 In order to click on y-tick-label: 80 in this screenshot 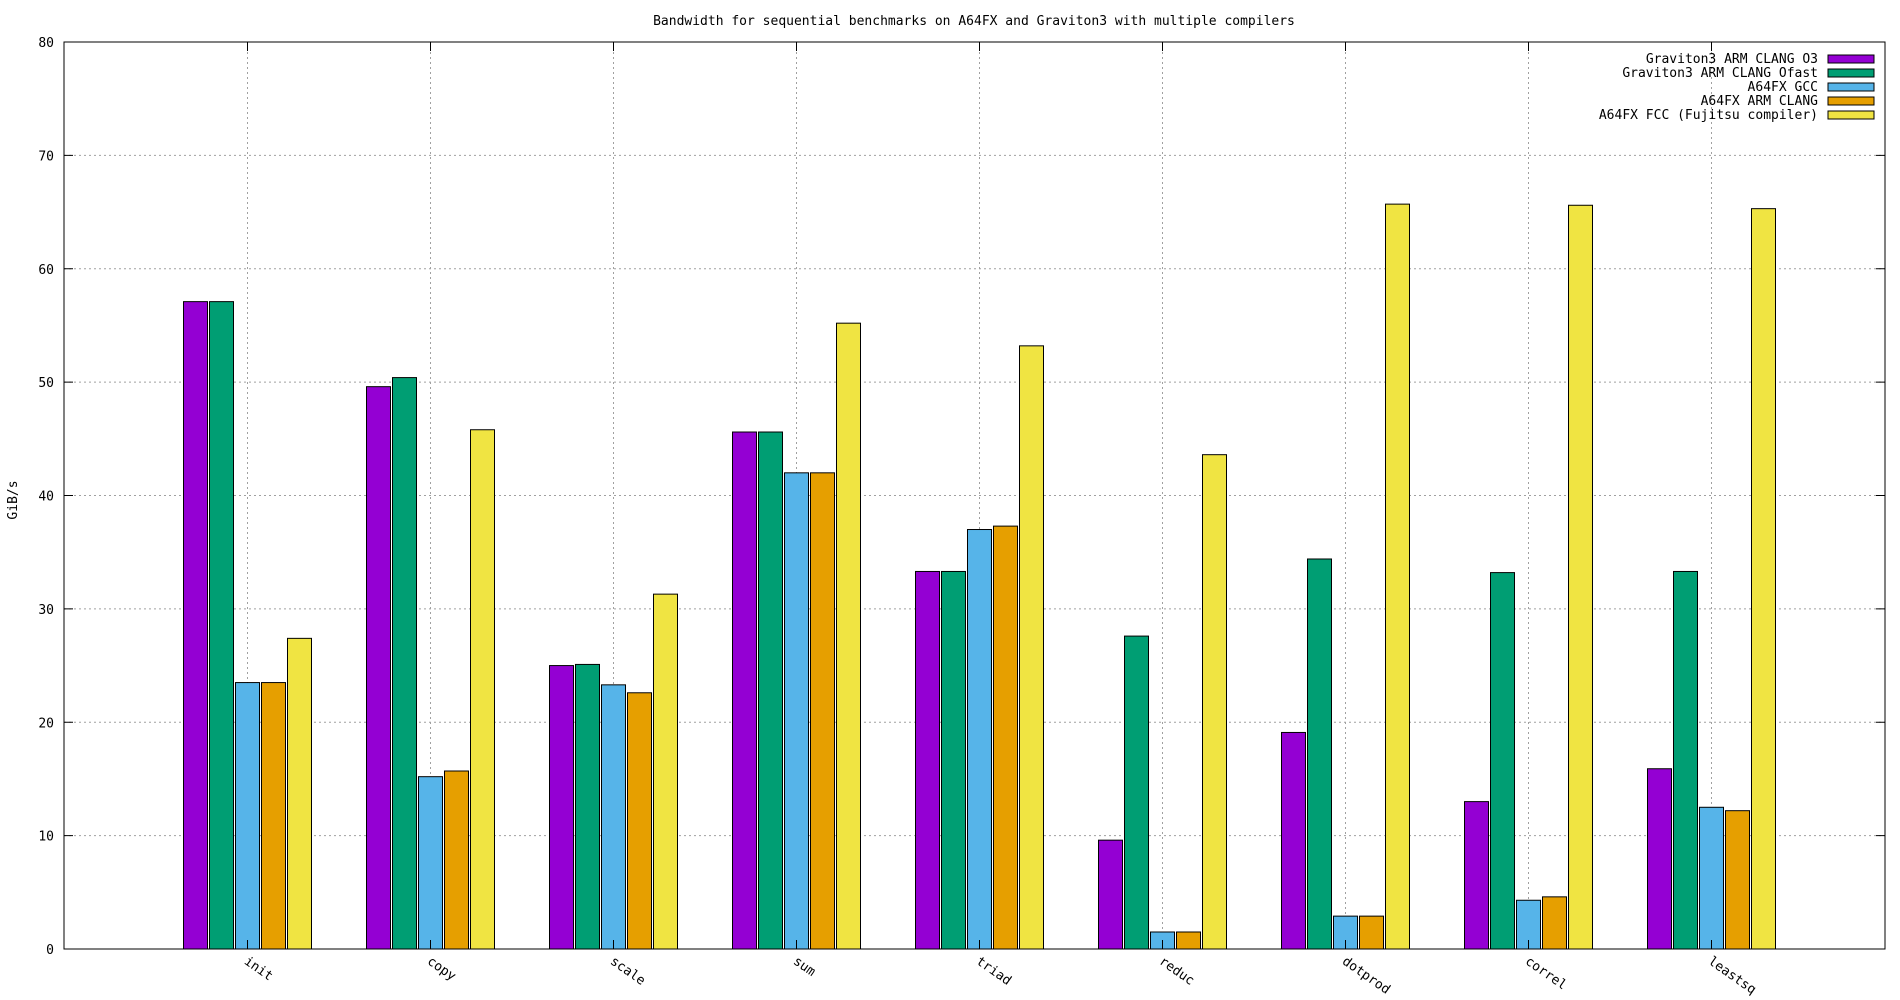, I will do `click(46, 43)`.